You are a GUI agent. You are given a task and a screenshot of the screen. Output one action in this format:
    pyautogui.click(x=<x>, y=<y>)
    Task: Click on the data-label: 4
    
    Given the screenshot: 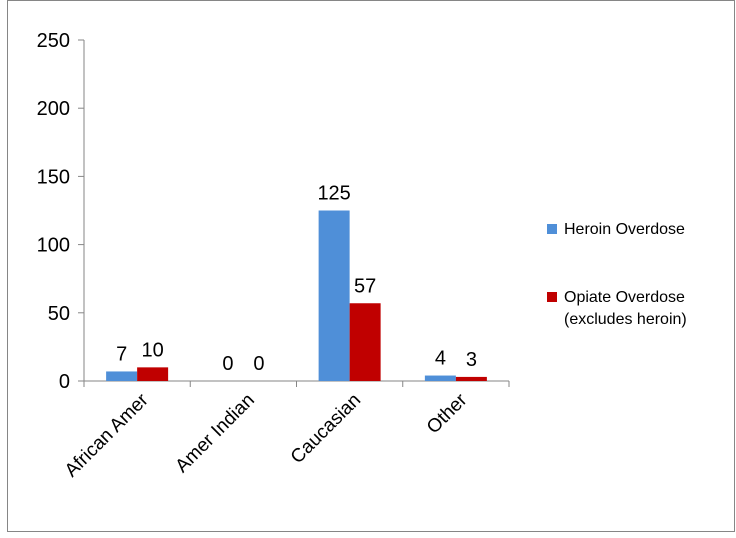 What is the action you would take?
    pyautogui.click(x=440, y=359)
    